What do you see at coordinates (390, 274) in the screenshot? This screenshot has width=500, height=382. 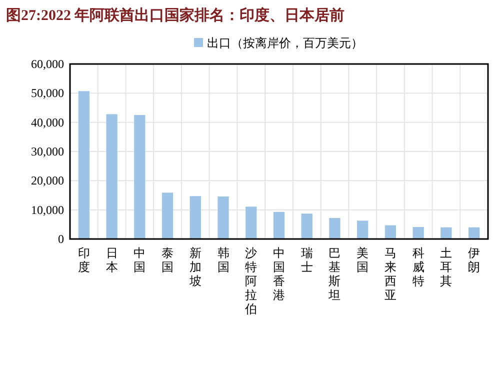 I see `x-tick-label: 马来西亚` at bounding box center [390, 274].